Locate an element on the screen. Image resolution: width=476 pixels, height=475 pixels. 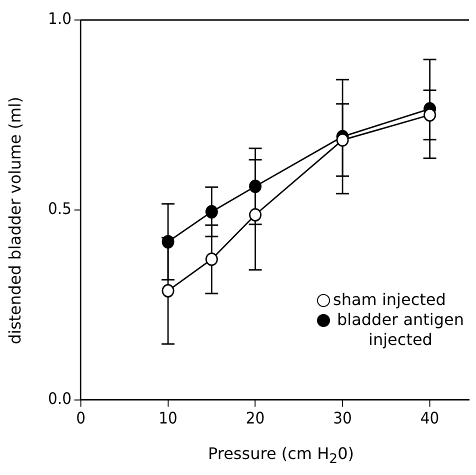
y-axis-title: distended bladder volume (ml) is located at coordinates (15, 220).